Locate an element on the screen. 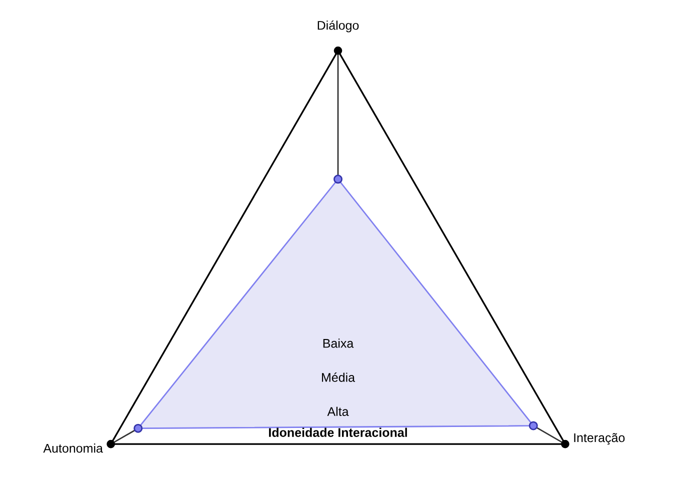 This screenshot has height=479, width=676. text: Alta is located at coordinates (338, 411).